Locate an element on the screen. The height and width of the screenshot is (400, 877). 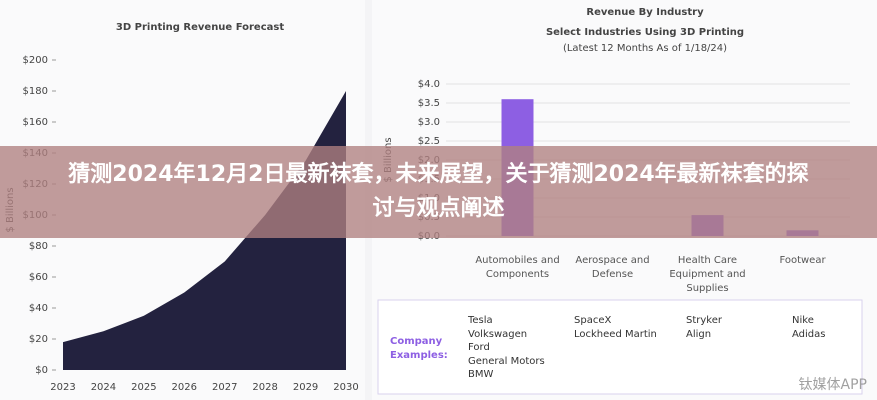
x-tick-label: Automobiles and Components is located at coordinates (517, 267).